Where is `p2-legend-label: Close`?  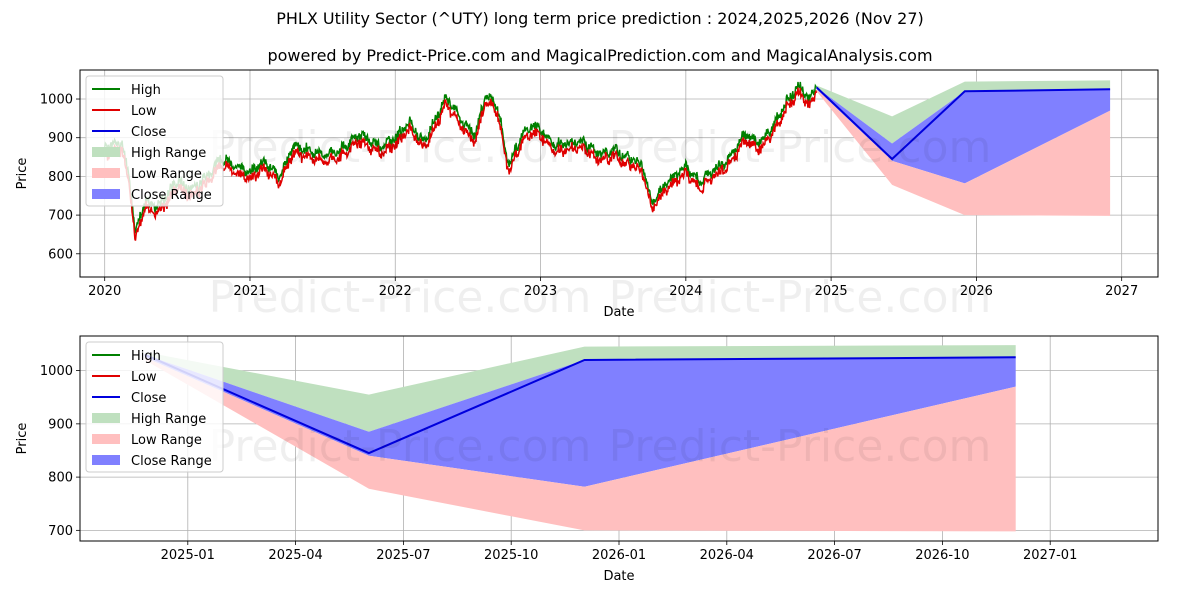
p2-legend-label: Close is located at coordinates (148, 398).